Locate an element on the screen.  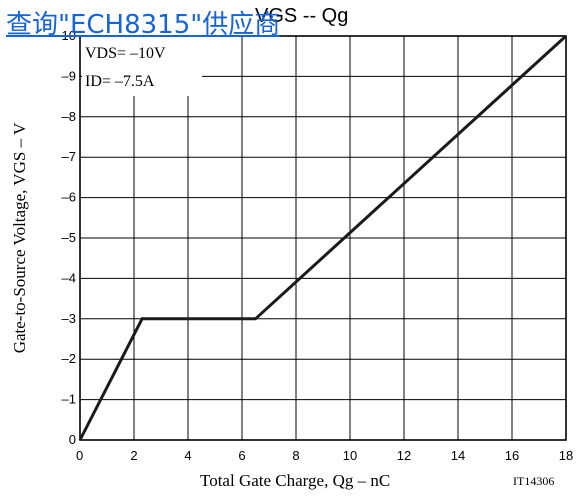
x-tick-label: 8 is located at coordinates (295, 455).